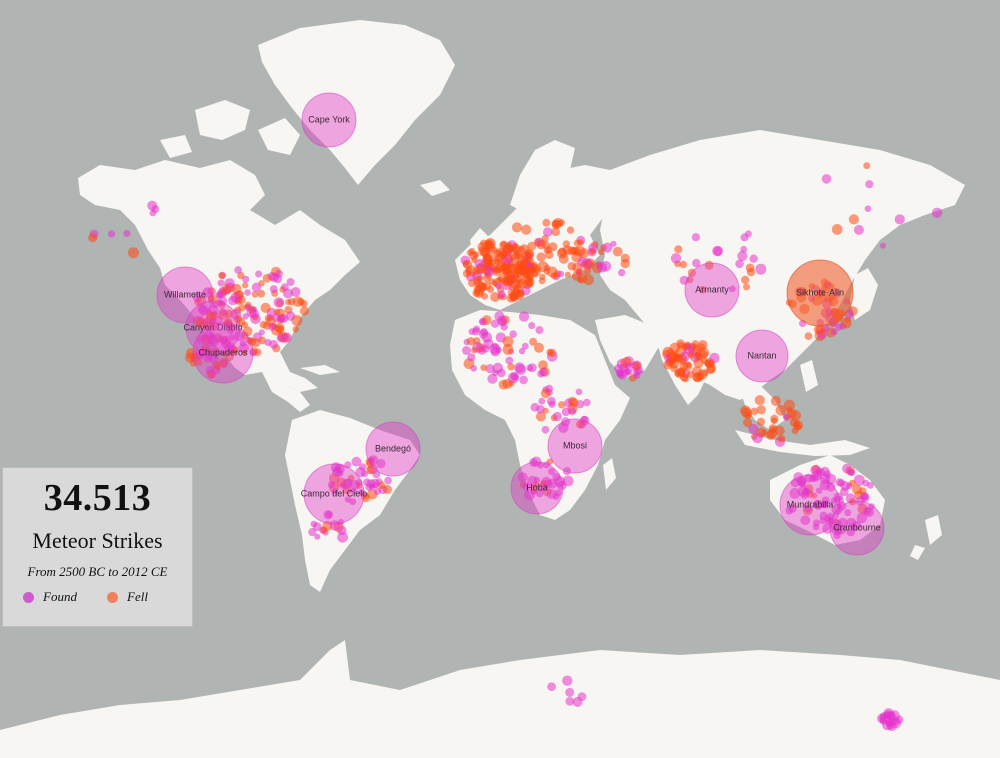 This screenshot has height=758, width=1000. Describe the element at coordinates (542, 177) in the screenshot. I see `land-scandinavia` at that location.